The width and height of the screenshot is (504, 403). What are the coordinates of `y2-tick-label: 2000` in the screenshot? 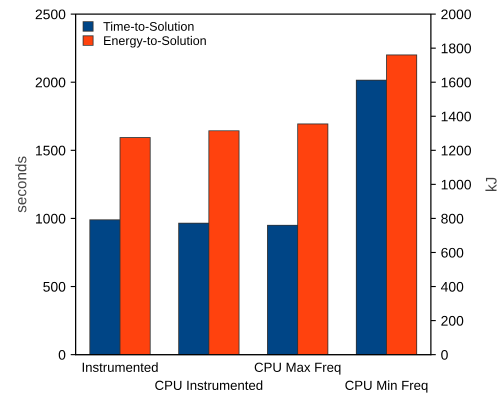 It's located at (456, 14).